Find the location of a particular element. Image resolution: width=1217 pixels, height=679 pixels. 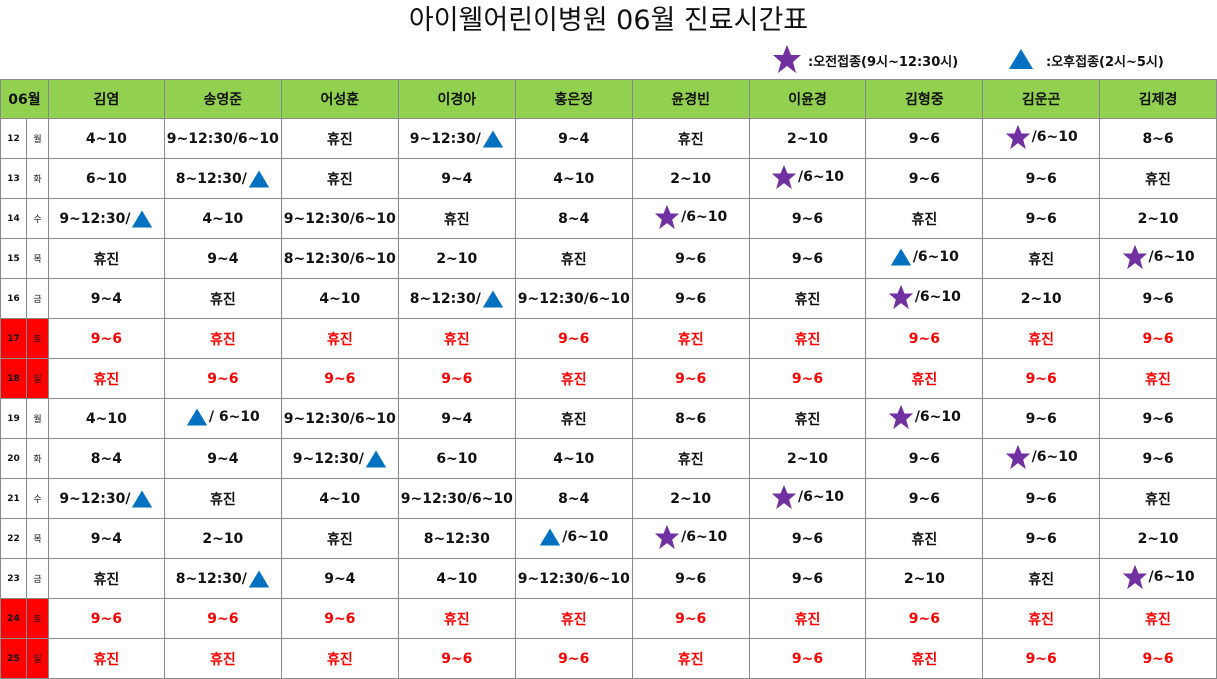

schedule-cell-value: 8~12:30/ is located at coordinates (223, 579).